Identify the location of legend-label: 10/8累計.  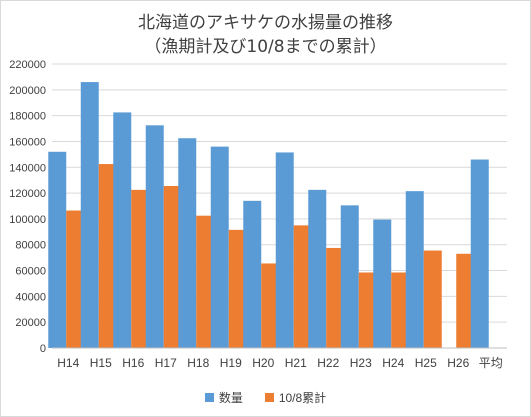
(302, 398).